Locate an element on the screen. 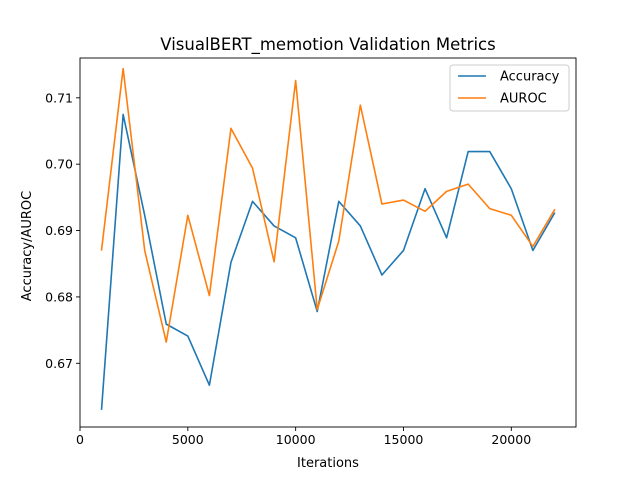 The image size is (640, 480). y-tick-label: 0.71 is located at coordinates (59, 97).